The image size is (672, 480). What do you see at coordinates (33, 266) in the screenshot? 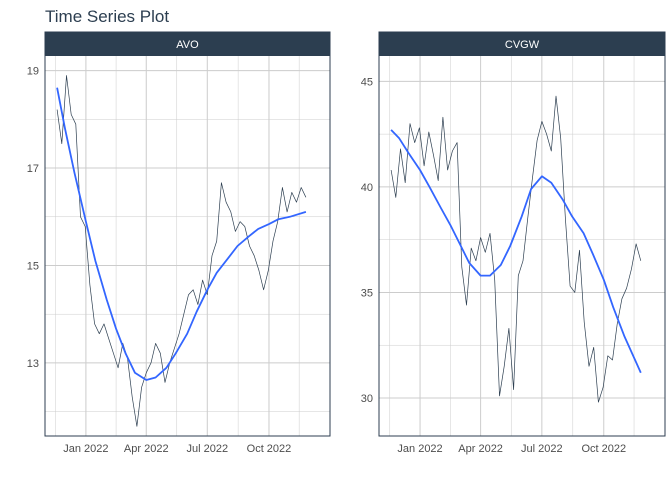
I see `y-tick-label: 15` at bounding box center [33, 266].